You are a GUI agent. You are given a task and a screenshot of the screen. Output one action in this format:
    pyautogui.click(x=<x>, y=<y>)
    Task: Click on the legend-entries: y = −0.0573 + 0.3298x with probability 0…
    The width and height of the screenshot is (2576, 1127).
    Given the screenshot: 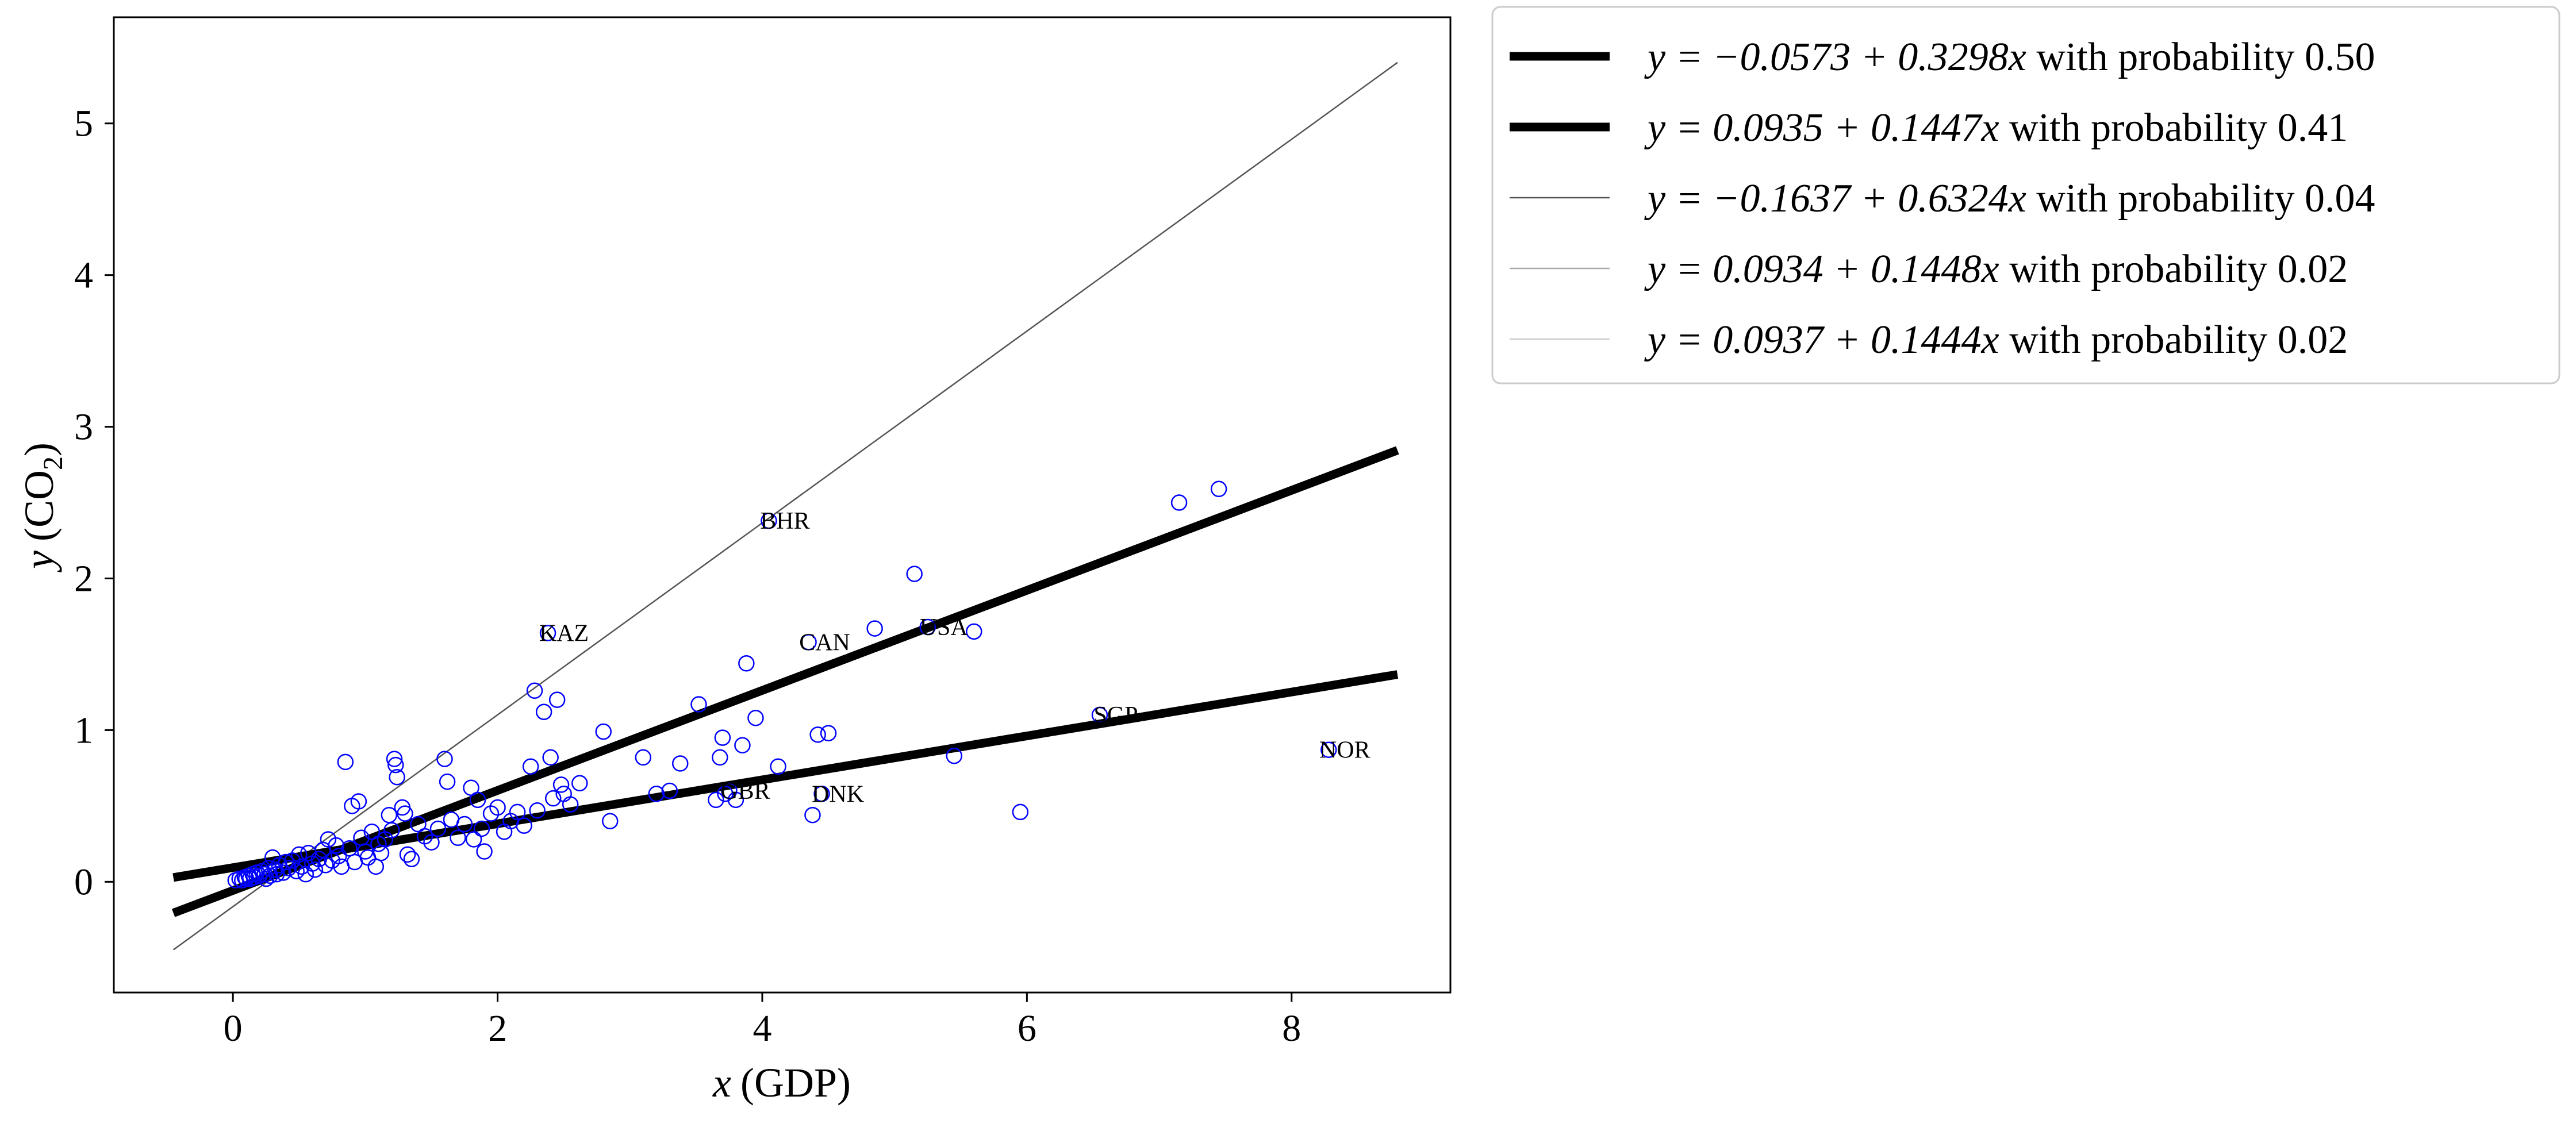 What is the action you would take?
    pyautogui.click(x=1942, y=199)
    